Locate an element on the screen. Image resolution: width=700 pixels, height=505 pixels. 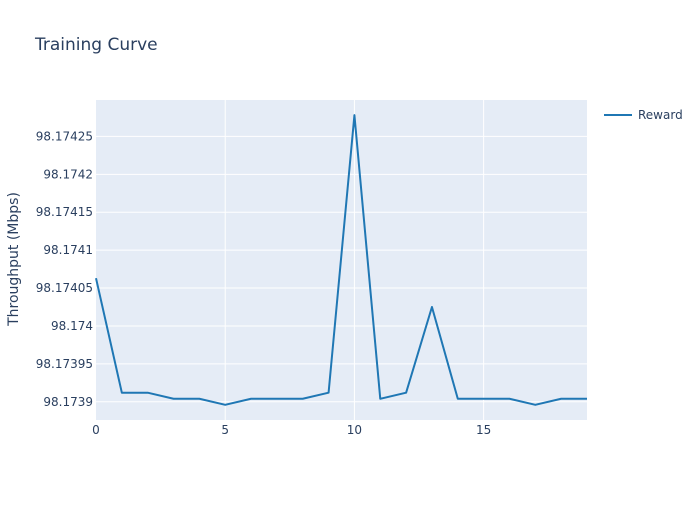
y-tick-label: 98.1739 is located at coordinates (68, 402).